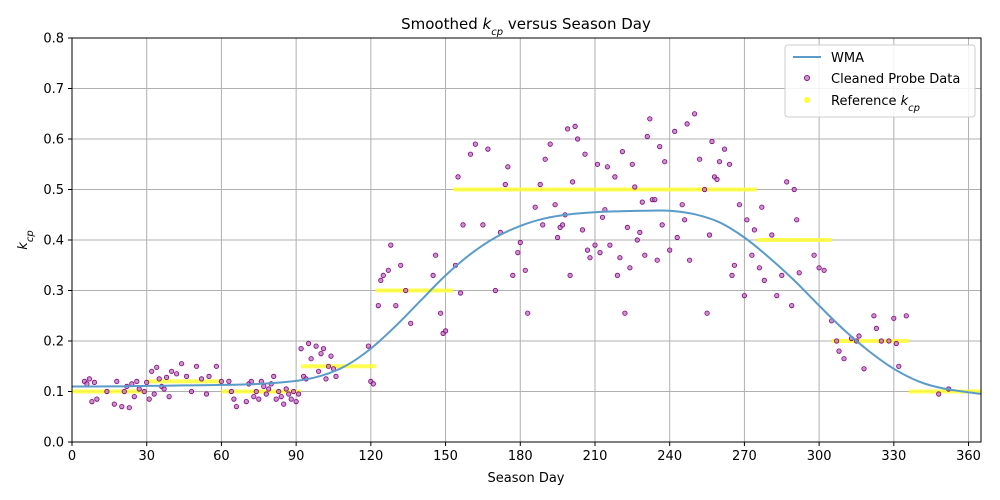 This screenshot has width=1000, height=500. What do you see at coordinates (905, 101) in the screenshot?
I see `legend-ref-symbol: k` at bounding box center [905, 101].